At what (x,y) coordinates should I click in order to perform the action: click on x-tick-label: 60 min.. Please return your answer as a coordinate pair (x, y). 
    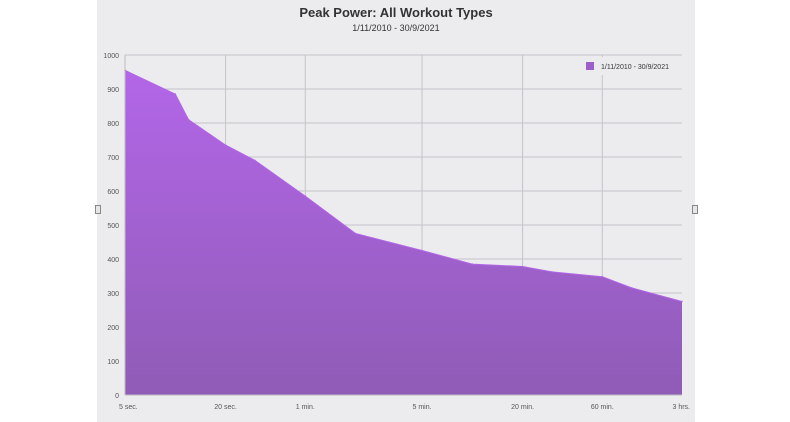
    Looking at the image, I should click on (602, 407).